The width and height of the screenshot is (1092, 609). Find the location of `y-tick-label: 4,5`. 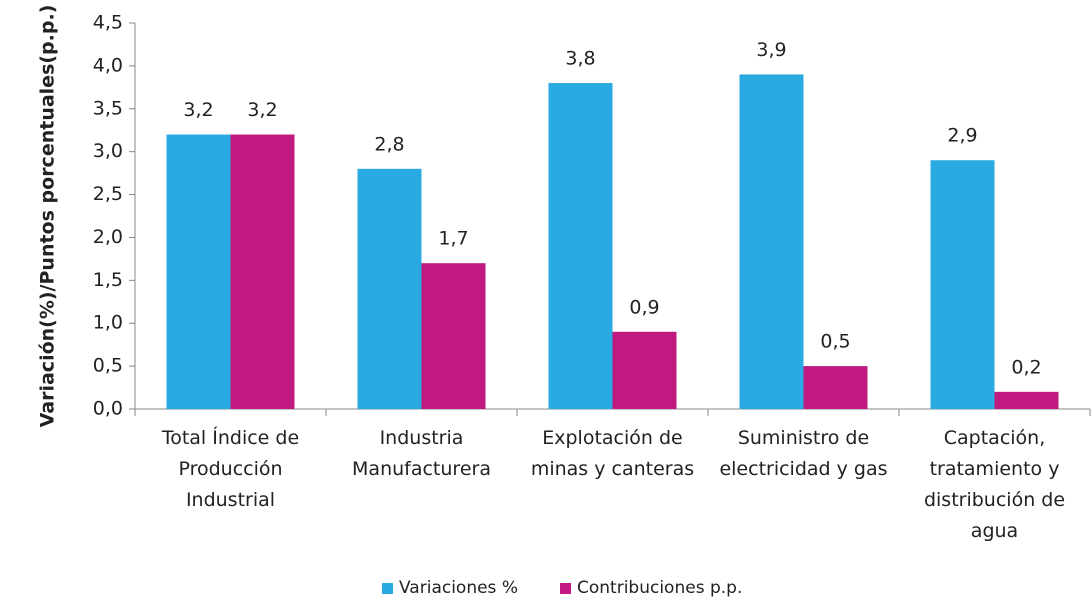

y-tick-label: 4,5 is located at coordinates (108, 23).